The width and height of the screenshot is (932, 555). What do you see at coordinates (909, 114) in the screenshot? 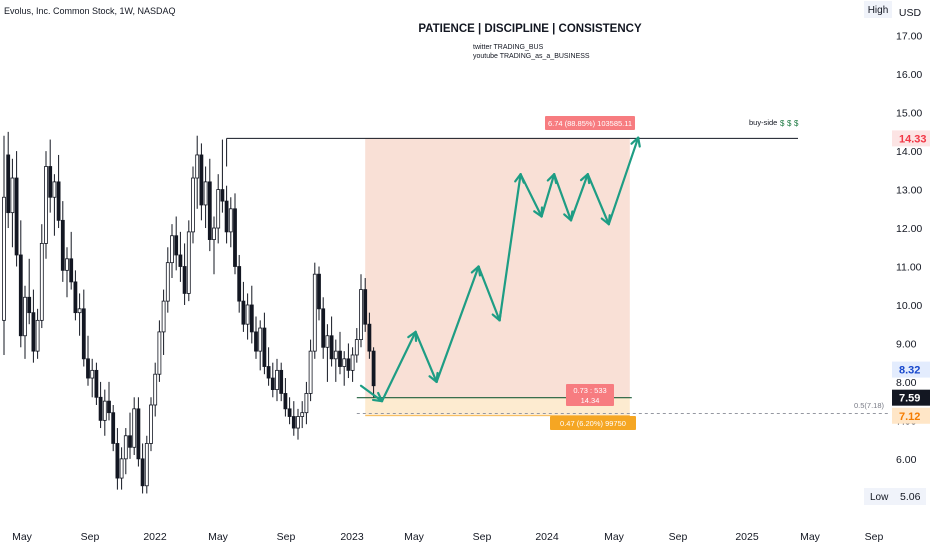
I see `price-tick-label: 15.00` at bounding box center [909, 114].